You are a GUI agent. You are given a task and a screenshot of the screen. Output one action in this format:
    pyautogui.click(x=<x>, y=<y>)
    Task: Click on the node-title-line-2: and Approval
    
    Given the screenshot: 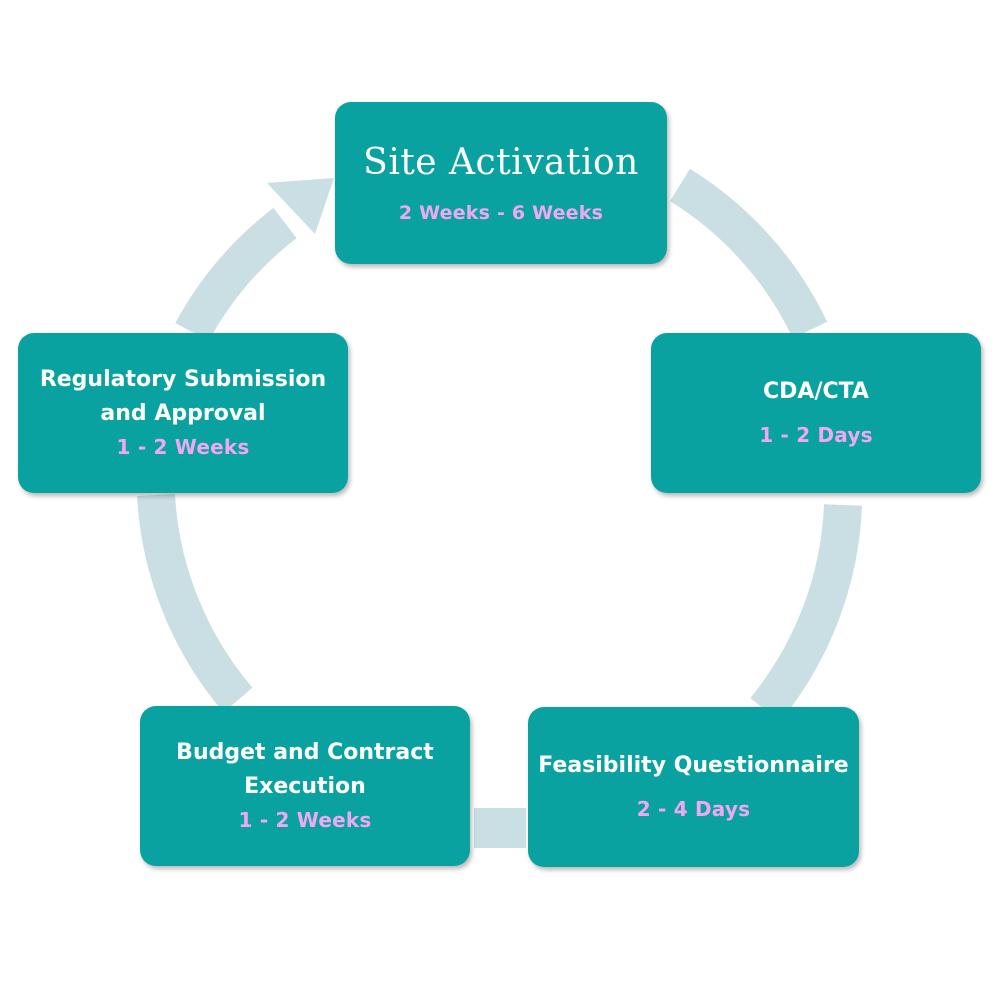 What is the action you would take?
    pyautogui.click(x=183, y=413)
    